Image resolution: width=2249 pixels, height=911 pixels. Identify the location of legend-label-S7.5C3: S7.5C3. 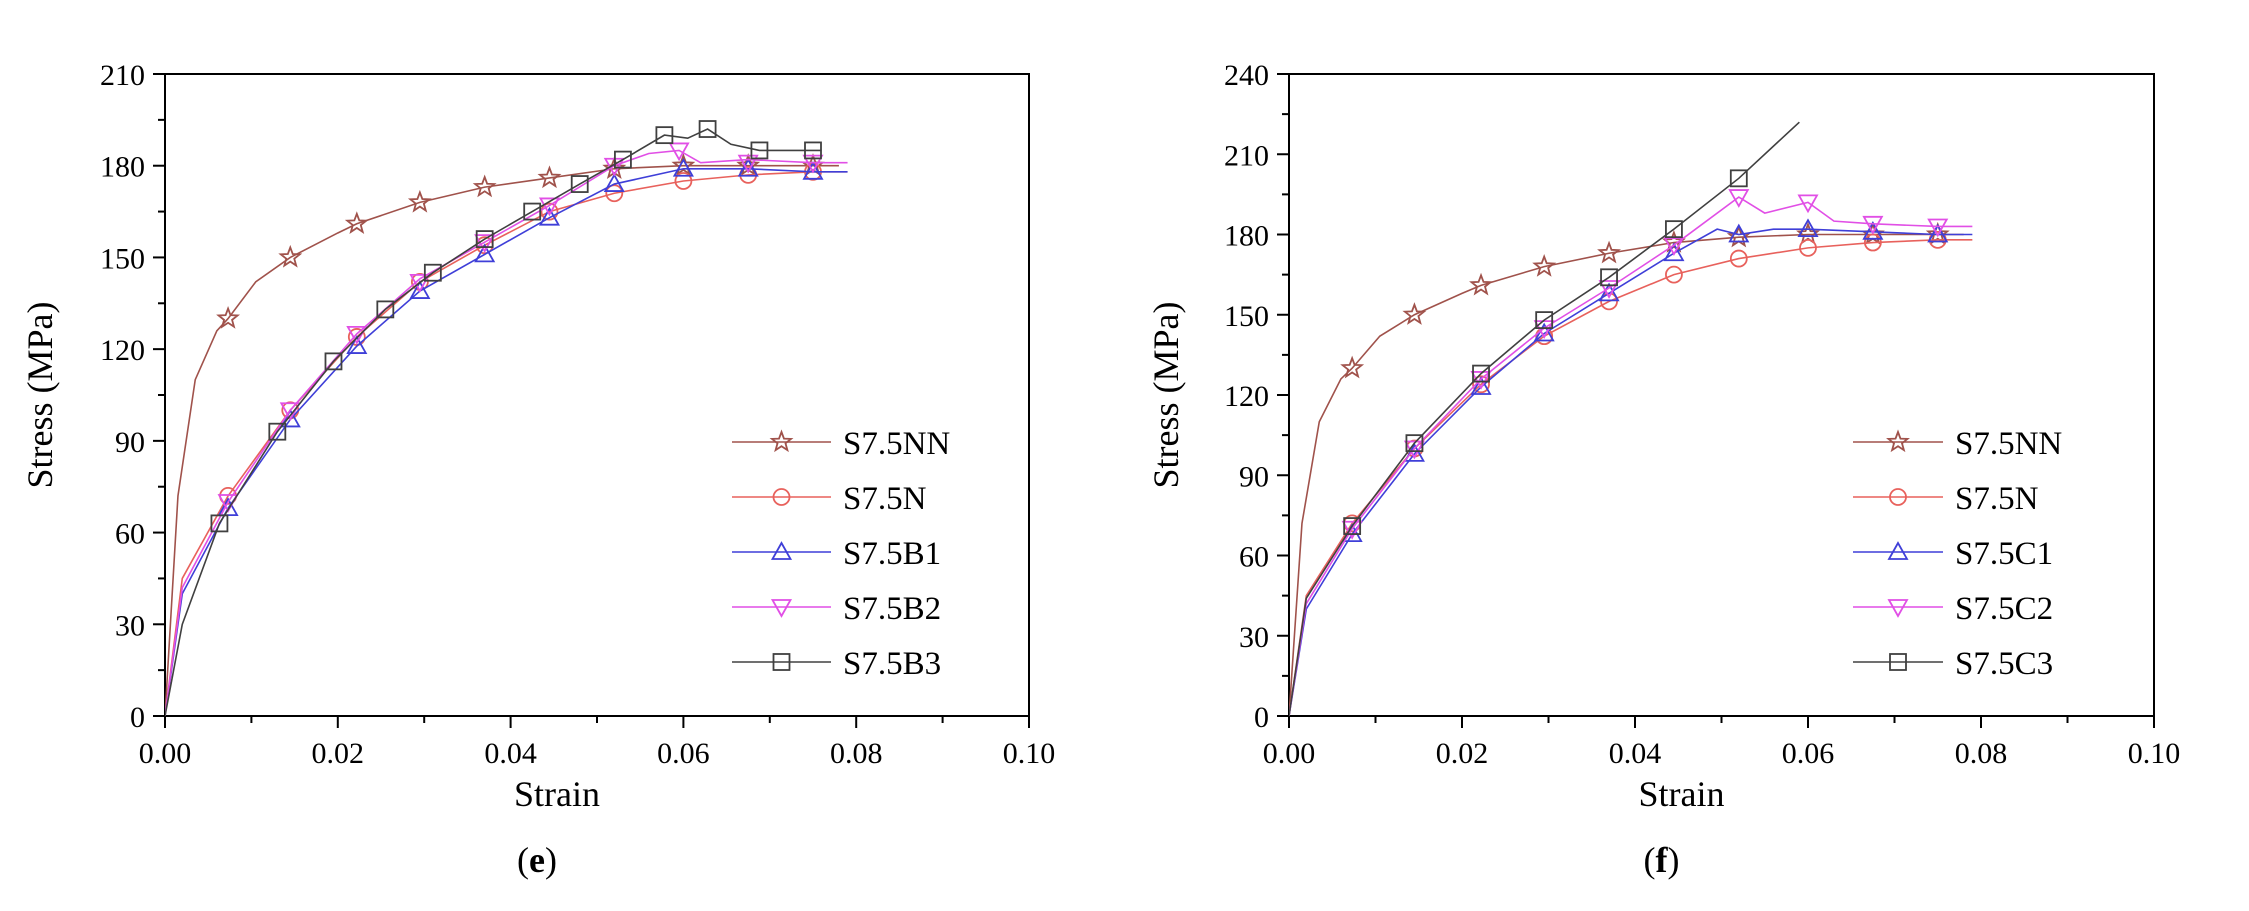
(2004, 664).